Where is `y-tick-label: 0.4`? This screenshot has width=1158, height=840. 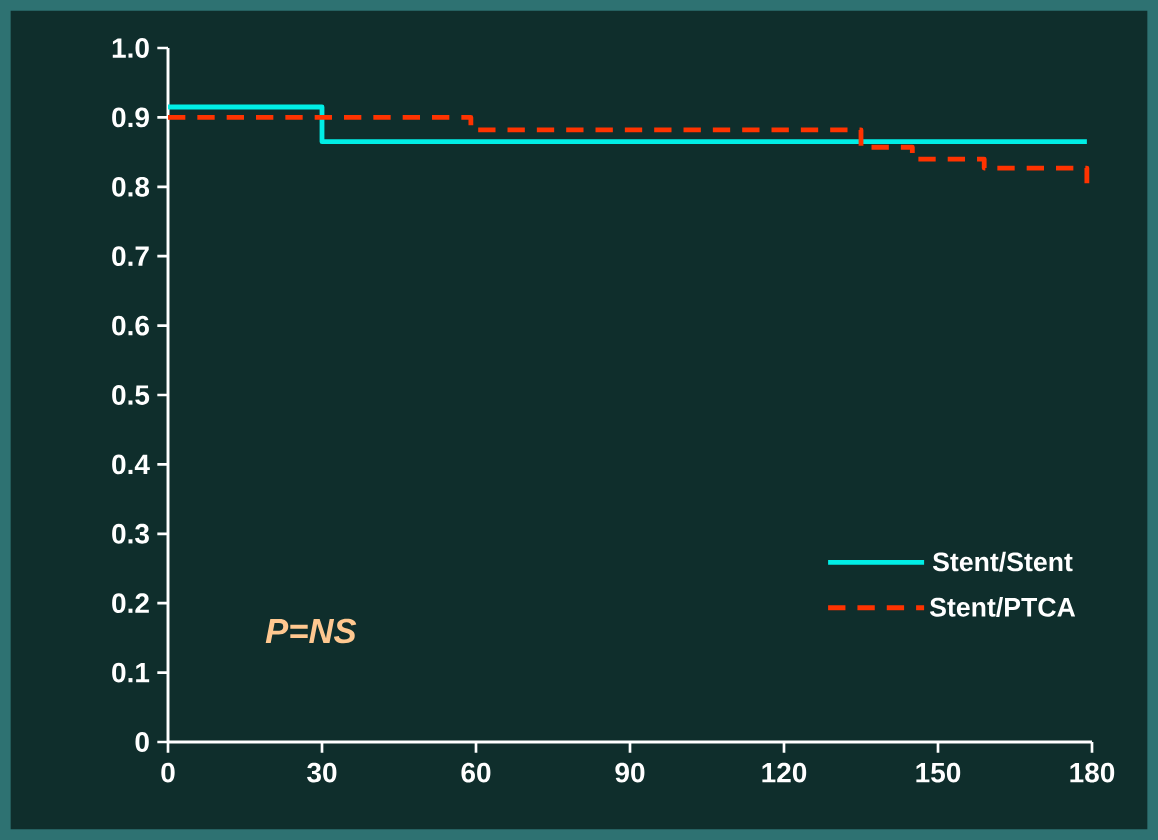 y-tick-label: 0.4 is located at coordinates (131, 464).